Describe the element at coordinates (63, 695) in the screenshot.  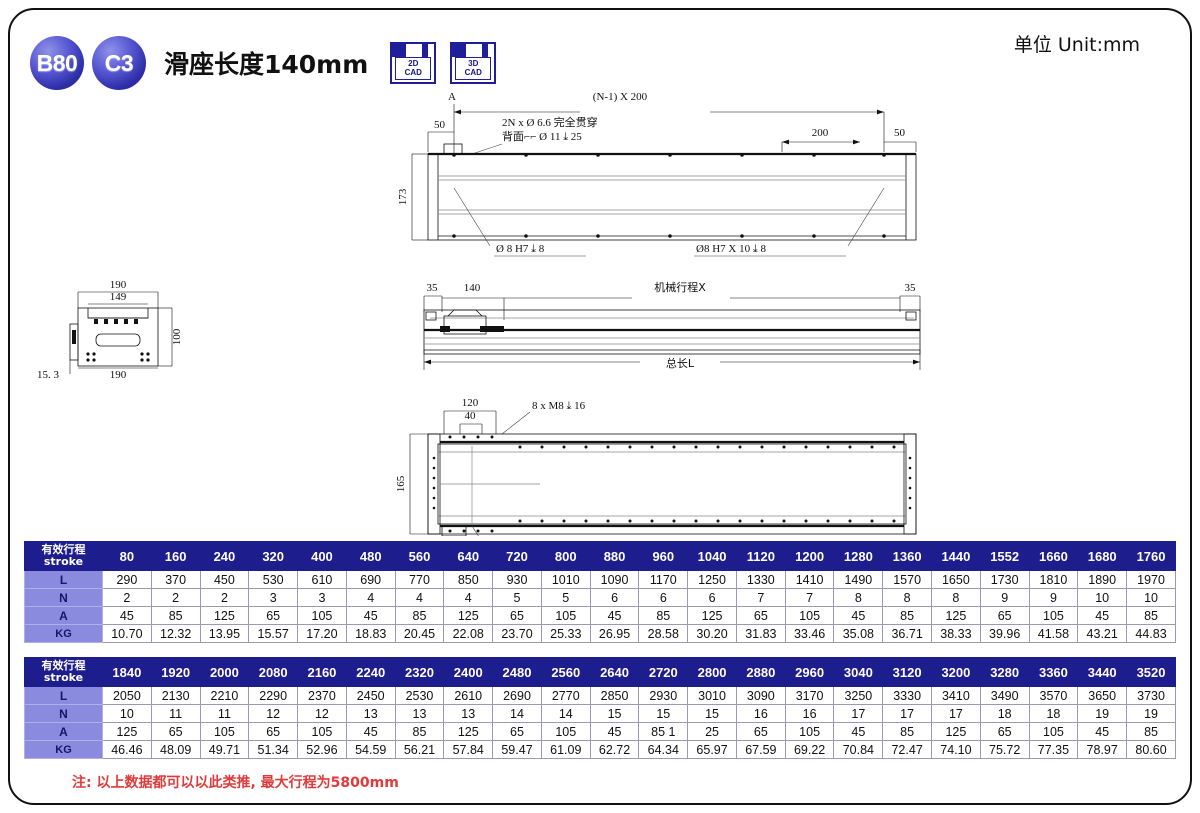
I see `row-label: L` at that location.